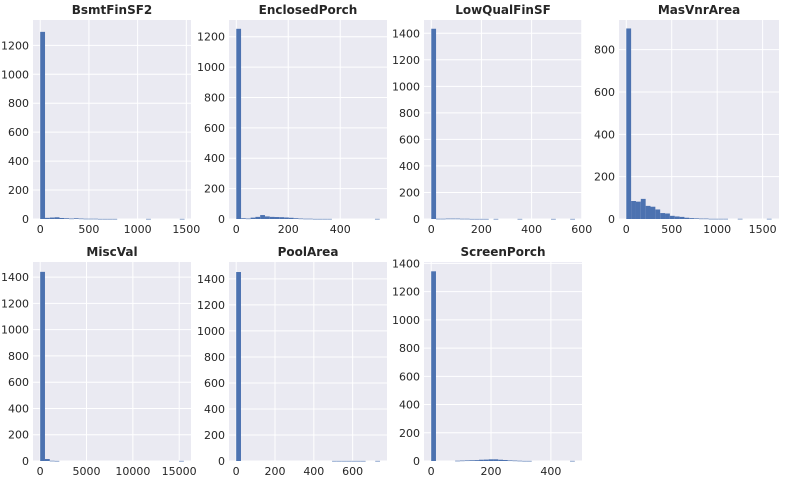 The image size is (799, 480). I want to click on subplot-title: MiscVal, so click(111, 252).